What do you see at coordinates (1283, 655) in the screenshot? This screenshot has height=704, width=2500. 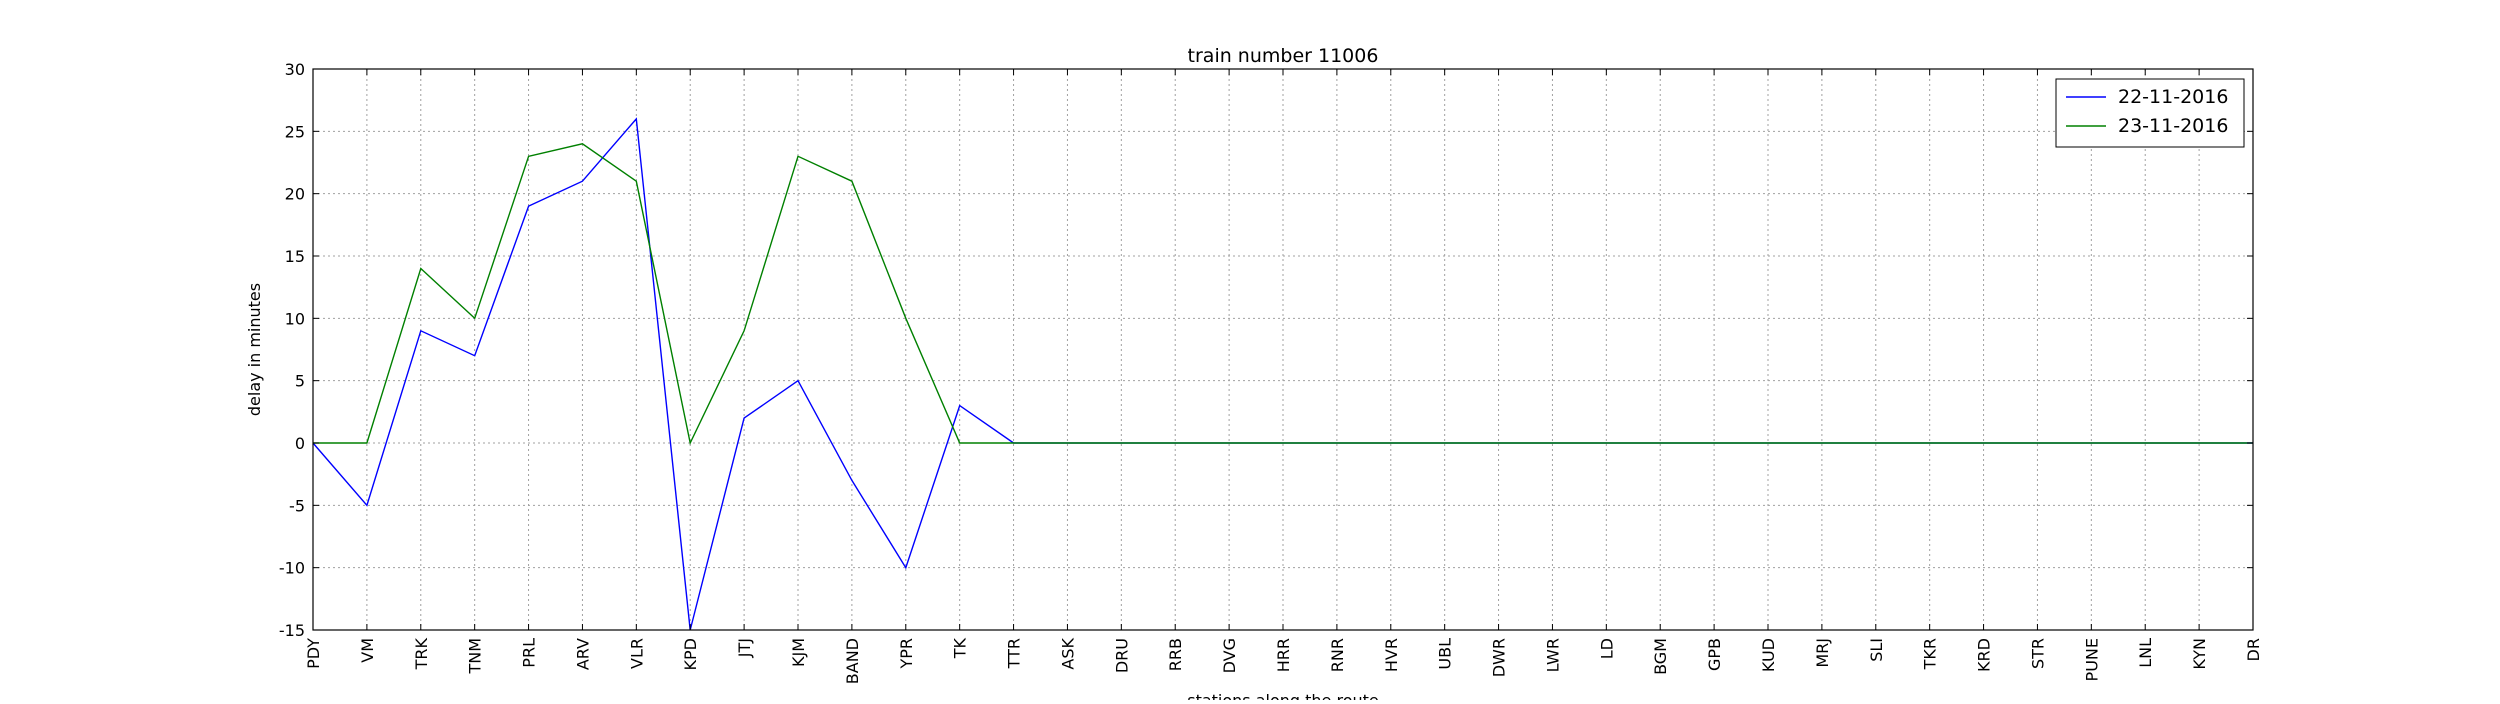 I see `x-tick-label: HRR` at bounding box center [1283, 655].